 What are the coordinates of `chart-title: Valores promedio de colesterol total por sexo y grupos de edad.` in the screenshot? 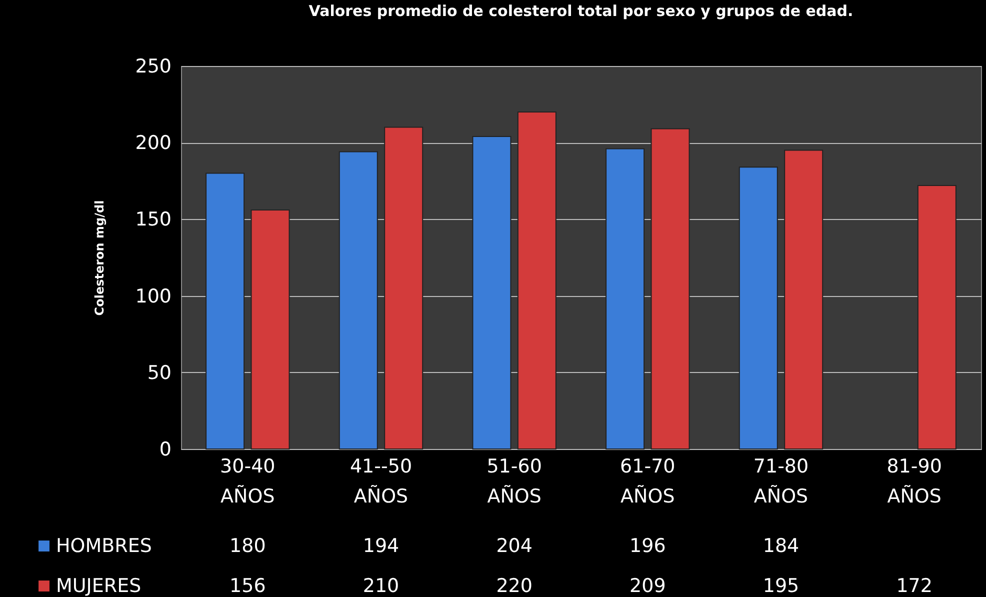 It's located at (581, 11).